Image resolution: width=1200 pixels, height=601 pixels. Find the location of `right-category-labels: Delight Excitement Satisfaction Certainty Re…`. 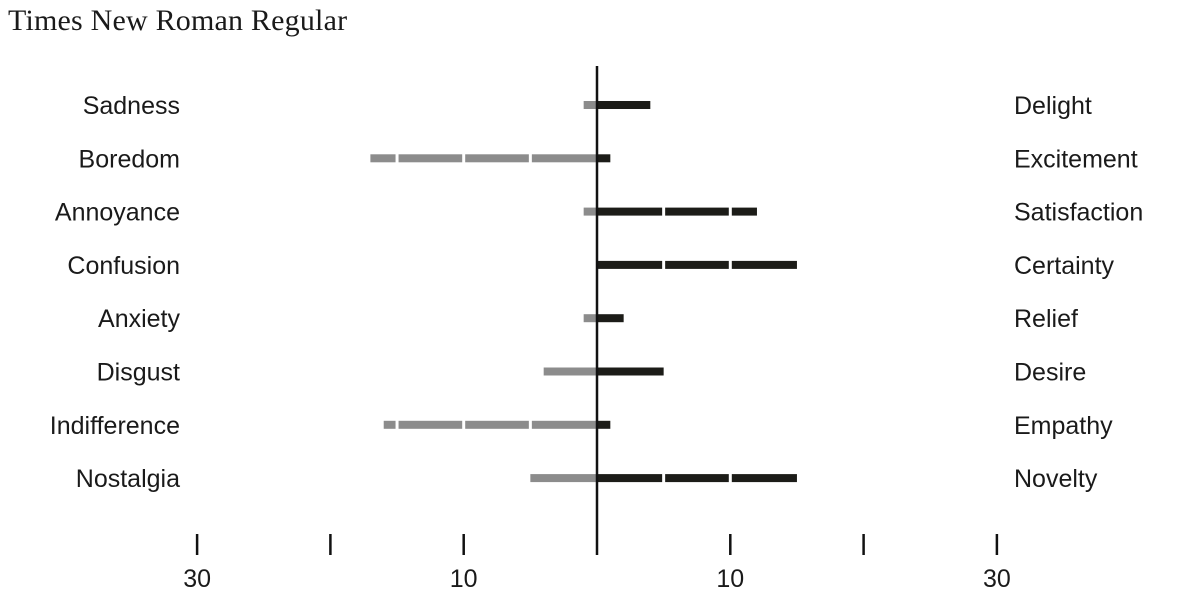

right-category-labels: Delight Excitement Satisfaction Certainty Re… is located at coordinates (1078, 292).